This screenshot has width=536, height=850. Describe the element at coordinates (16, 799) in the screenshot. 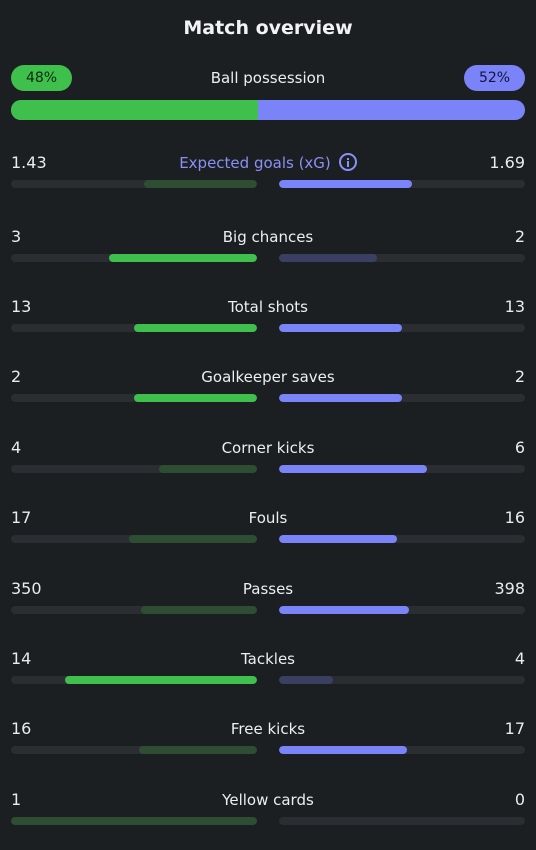

I see `home-value: 1` at that location.